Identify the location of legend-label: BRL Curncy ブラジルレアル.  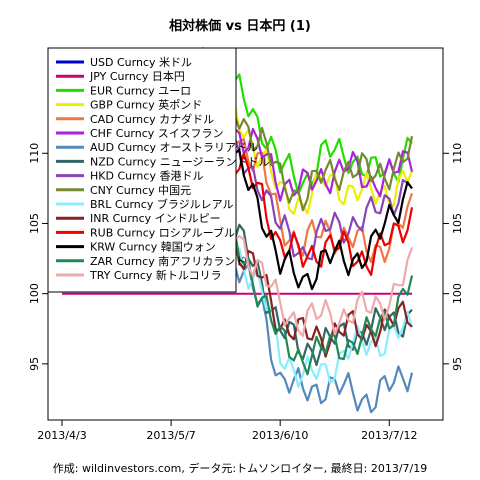
(162, 204).